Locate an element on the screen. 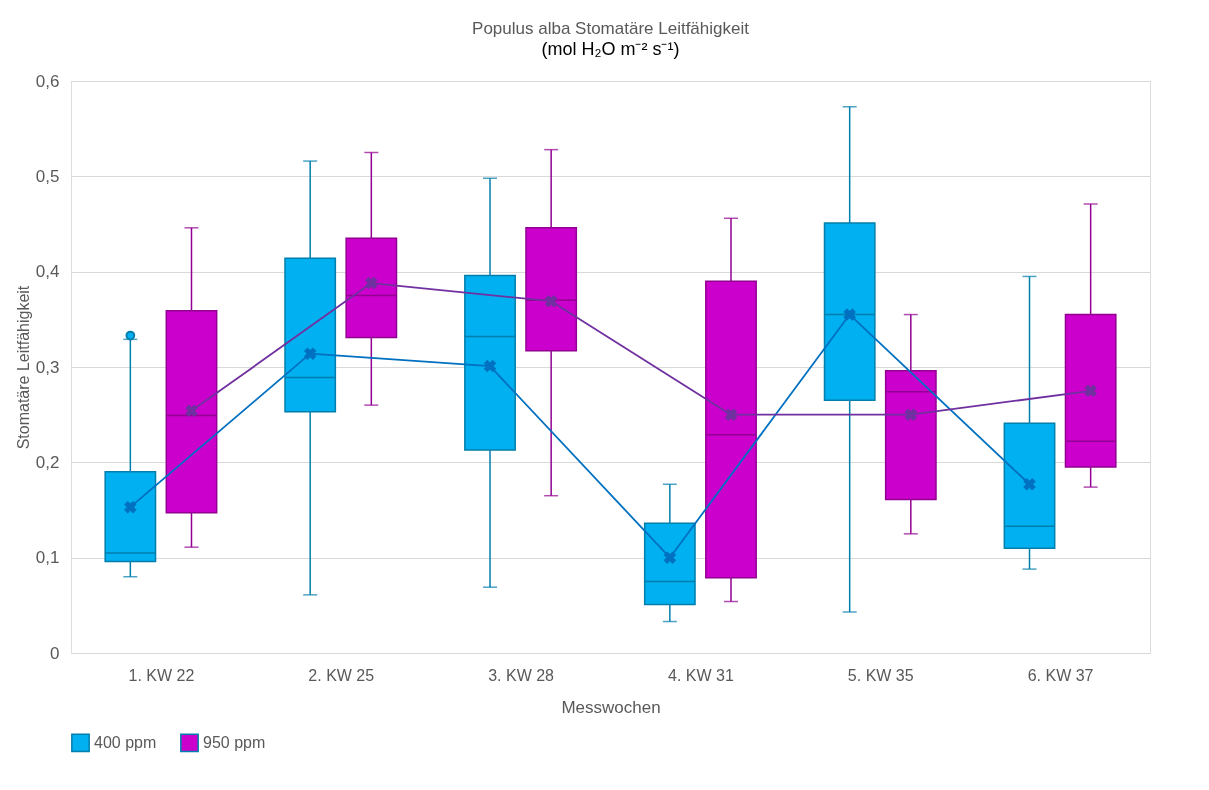 This screenshot has height=790, width=1209. x-tick-label: 6. KW 37 is located at coordinates (1060, 675).